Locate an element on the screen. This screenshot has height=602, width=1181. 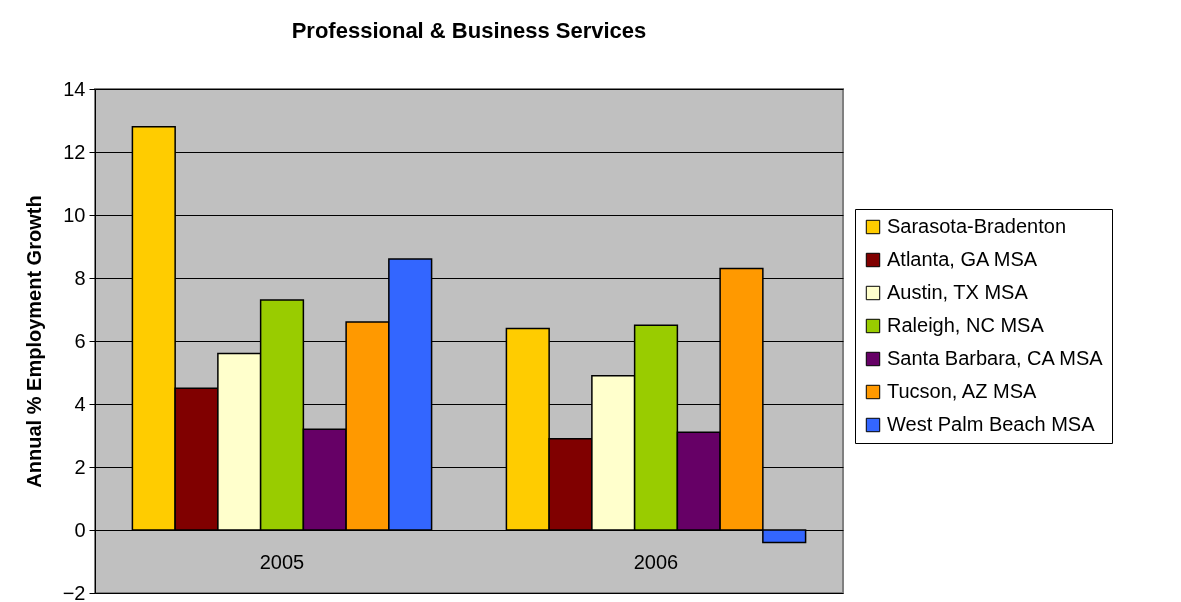
legend-label: Sarasota-Bradenton is located at coordinates (977, 226).